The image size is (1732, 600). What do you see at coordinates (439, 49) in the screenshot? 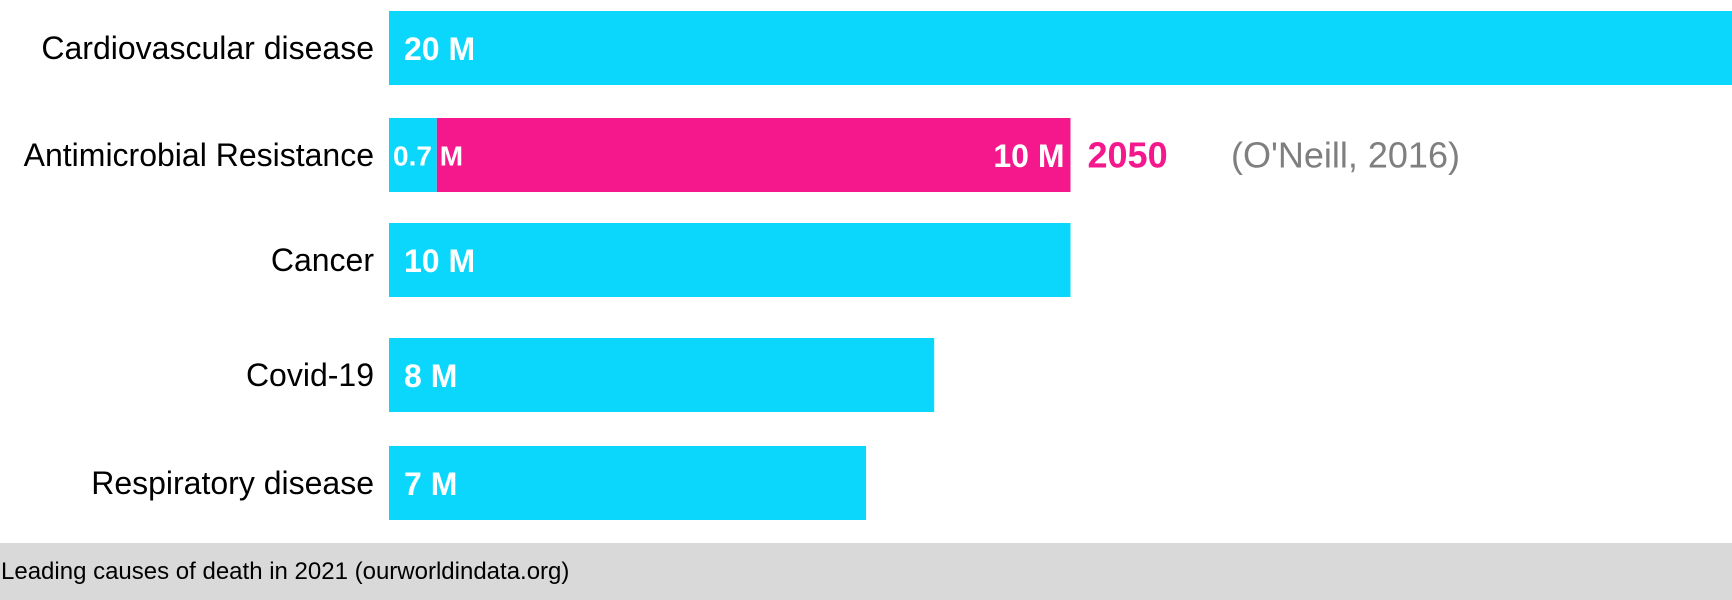
I see `value-label-cardiovascular-disease: 20 M` at bounding box center [439, 49].